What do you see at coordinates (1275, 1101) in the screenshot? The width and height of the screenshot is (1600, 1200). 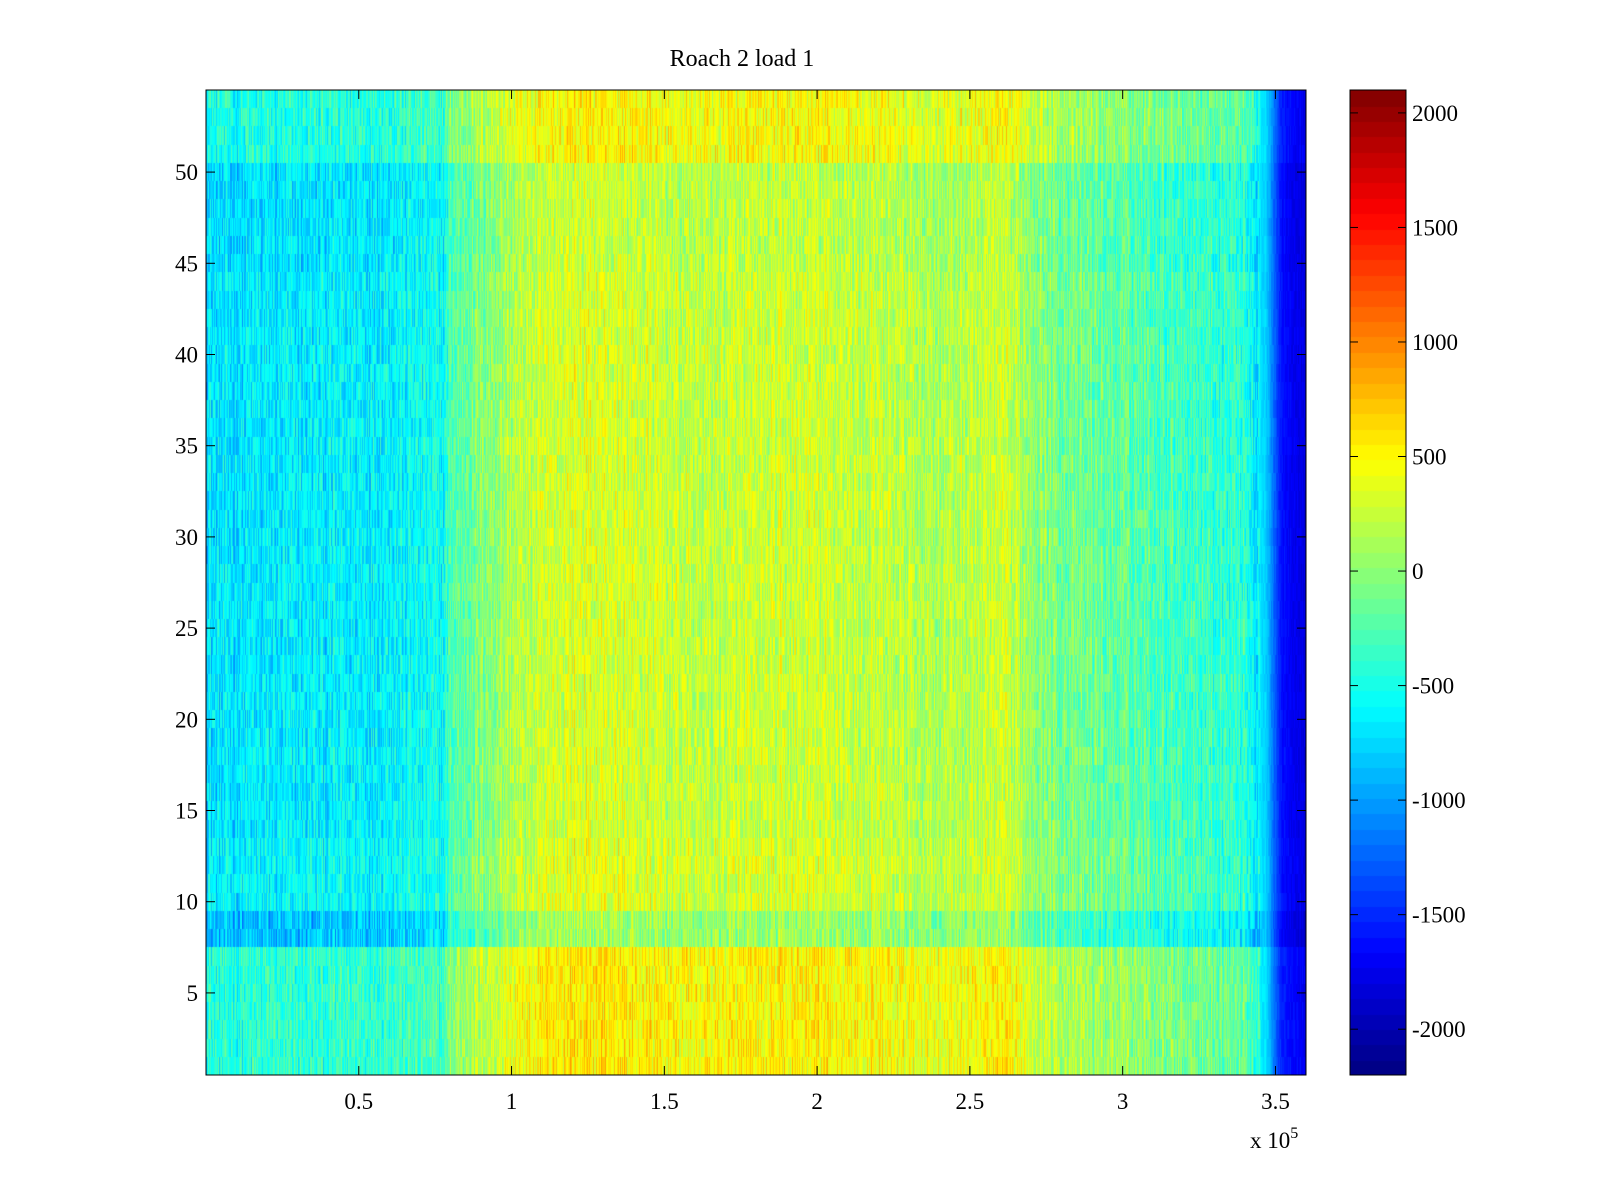 I see `x-tick-label: 3.5` at bounding box center [1275, 1101].